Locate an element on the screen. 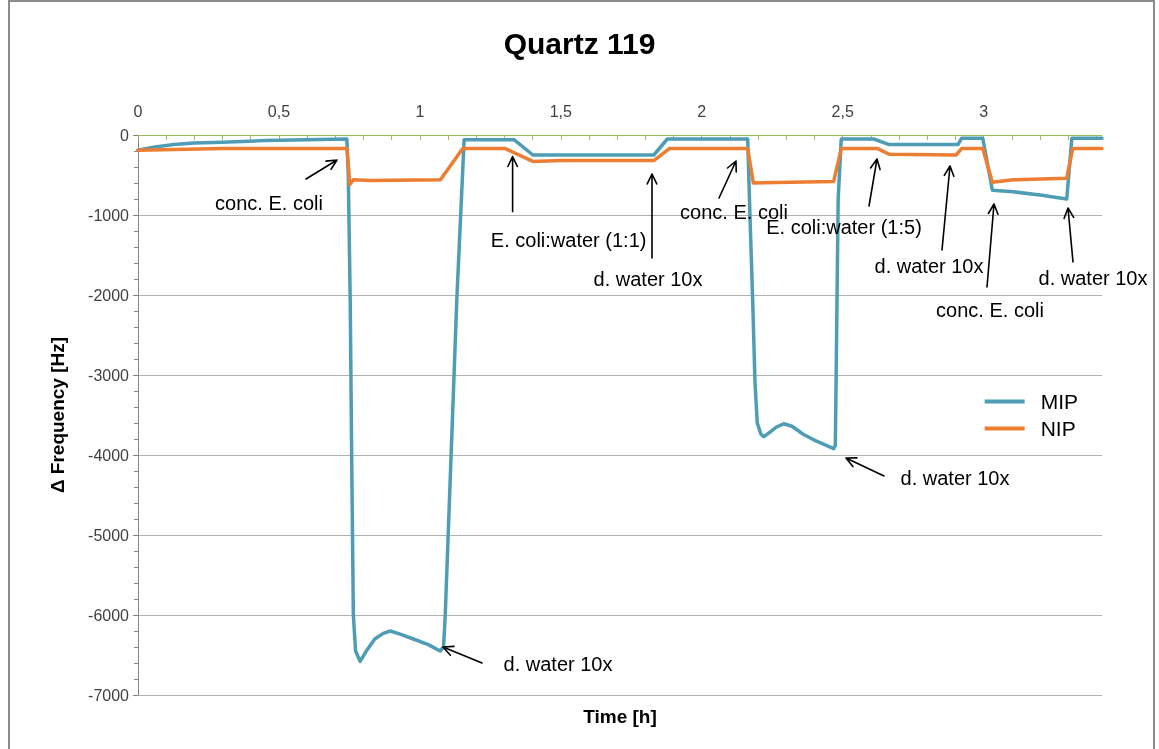 The height and width of the screenshot is (749, 1159). y-tick-label: -6000 is located at coordinates (109, 615).